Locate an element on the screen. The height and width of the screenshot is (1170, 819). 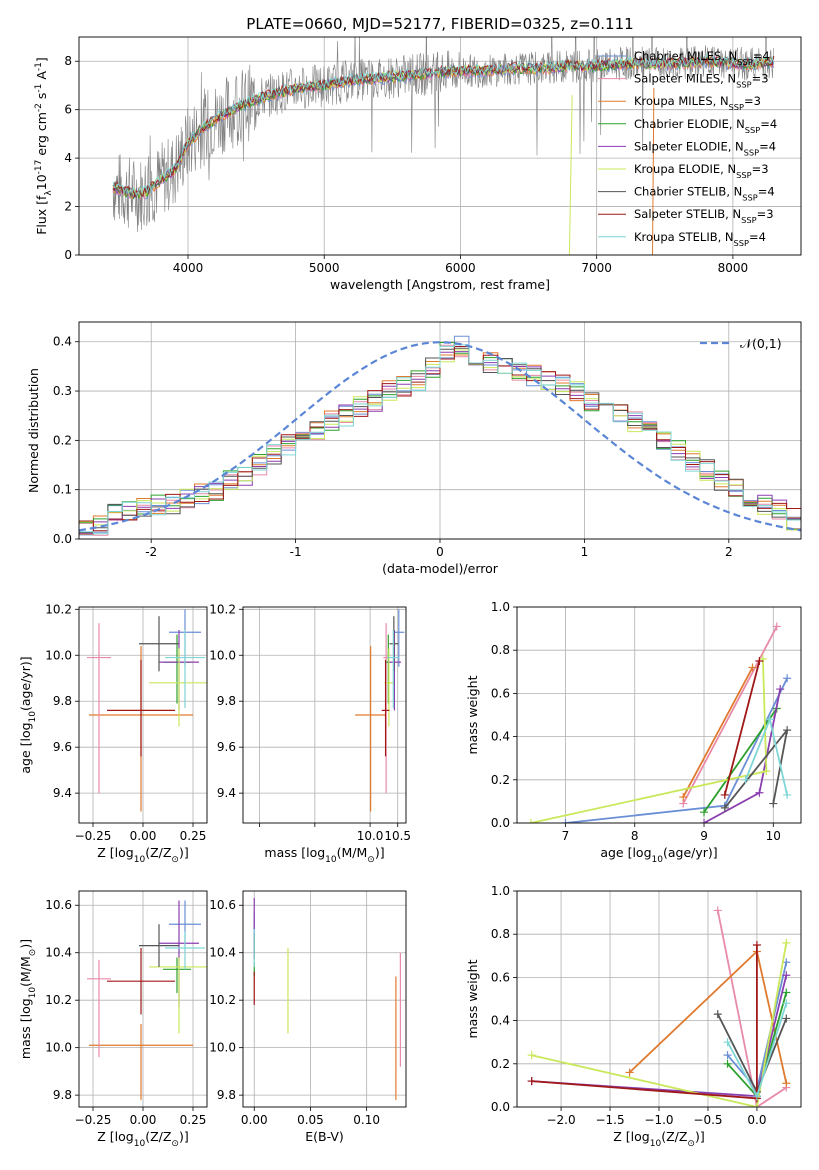
age_vs_mass-ytick-label: 9.6 is located at coordinates (226, 747).